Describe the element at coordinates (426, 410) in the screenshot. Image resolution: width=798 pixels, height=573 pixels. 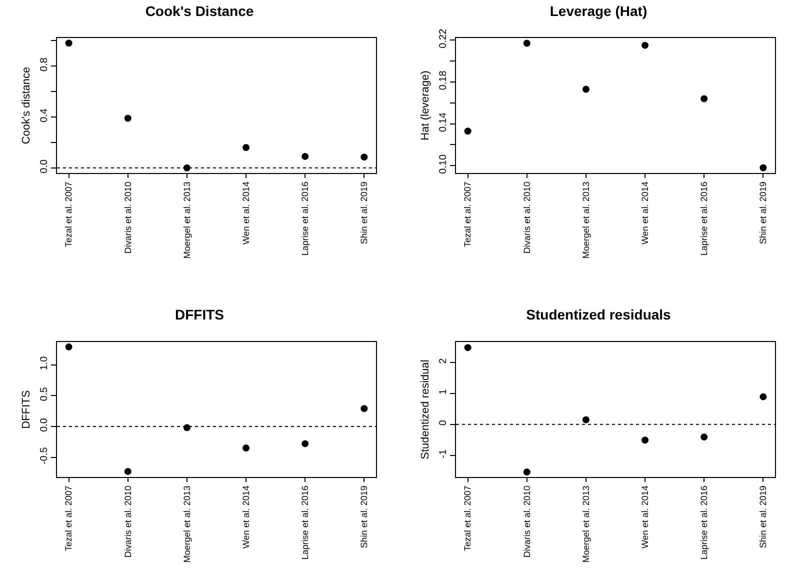
I see `y-axis-title: Studentized residual` at that location.